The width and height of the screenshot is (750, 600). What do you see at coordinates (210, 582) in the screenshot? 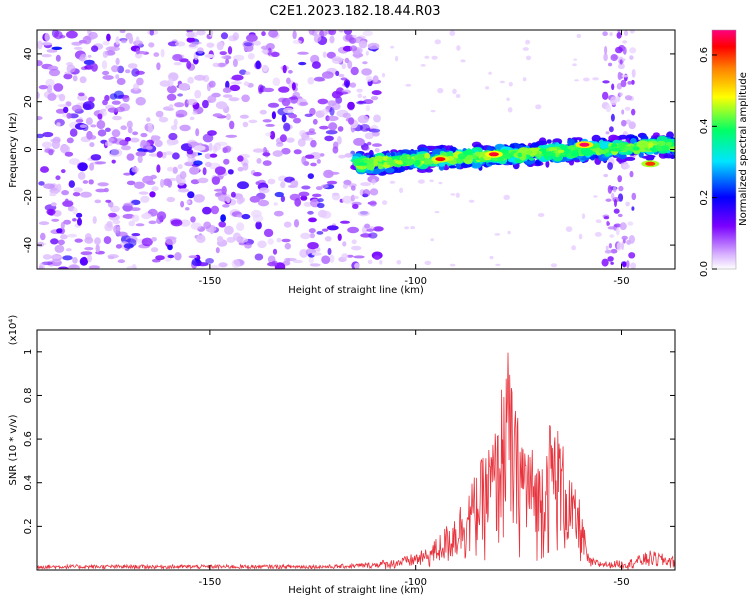
I see `snr-x-tick-label: -150` at bounding box center [210, 582].